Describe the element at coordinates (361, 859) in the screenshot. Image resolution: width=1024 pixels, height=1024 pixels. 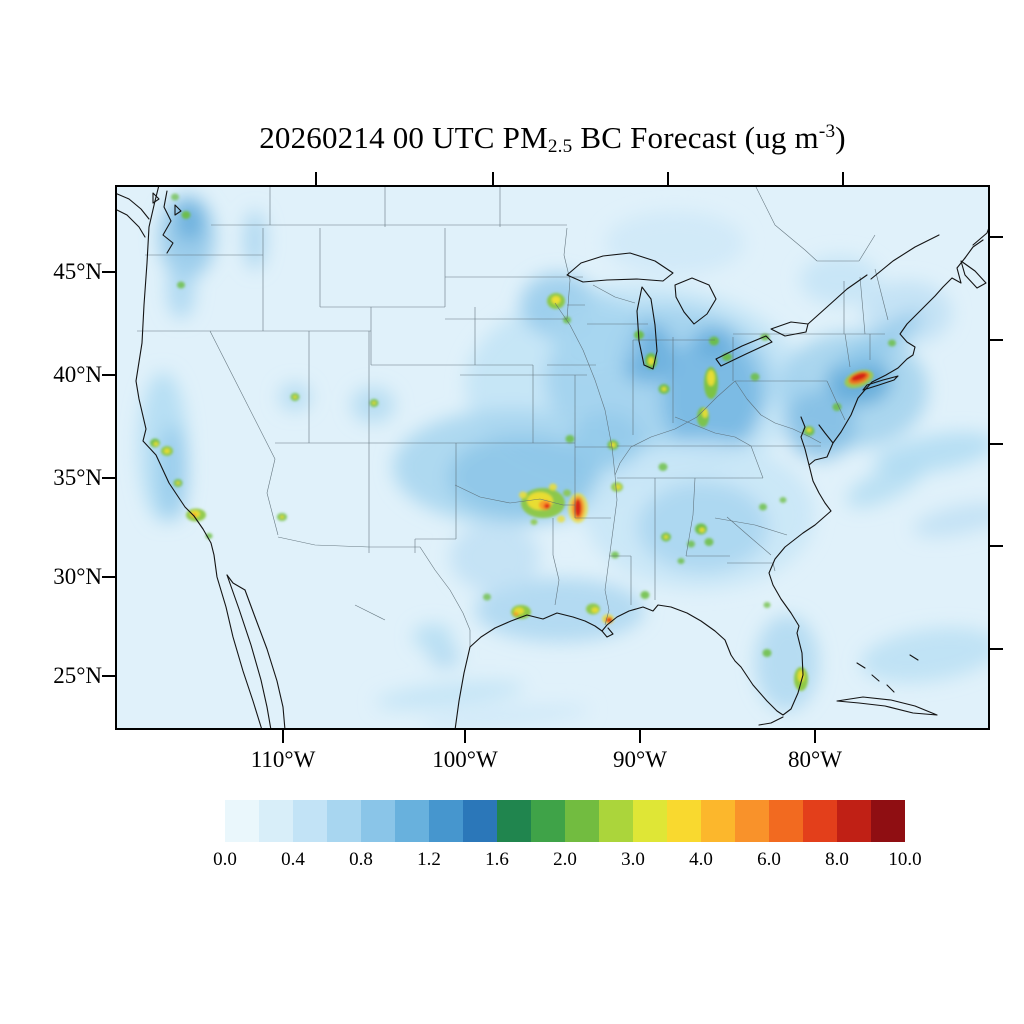
I see `colorbar-tick-label: 0.8` at that location.